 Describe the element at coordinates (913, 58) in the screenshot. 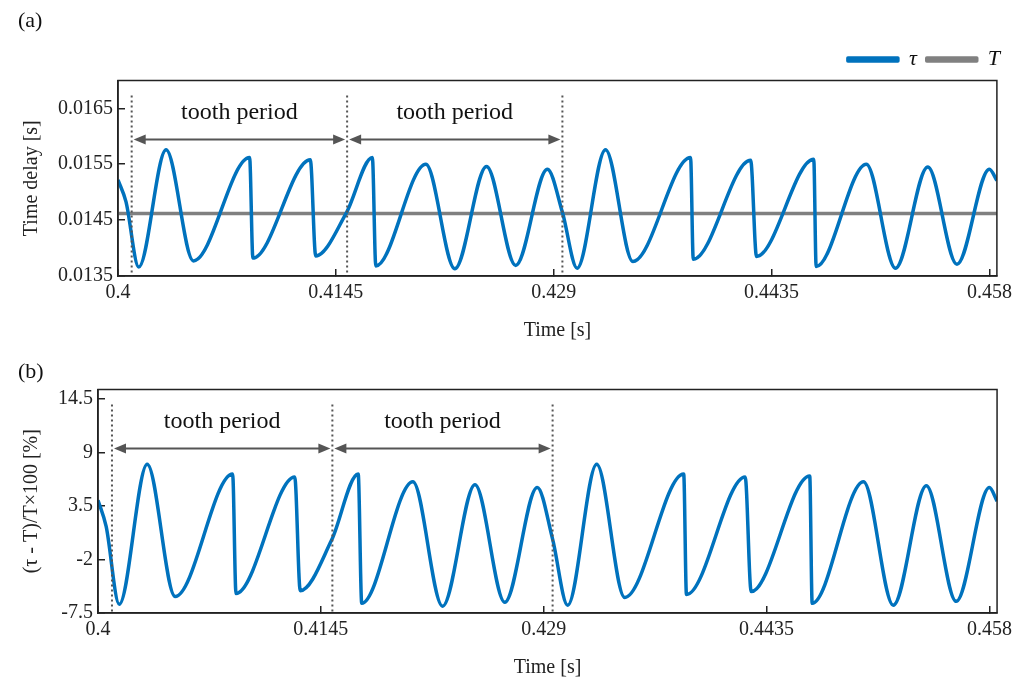

I see `legend-label: τ` at that location.